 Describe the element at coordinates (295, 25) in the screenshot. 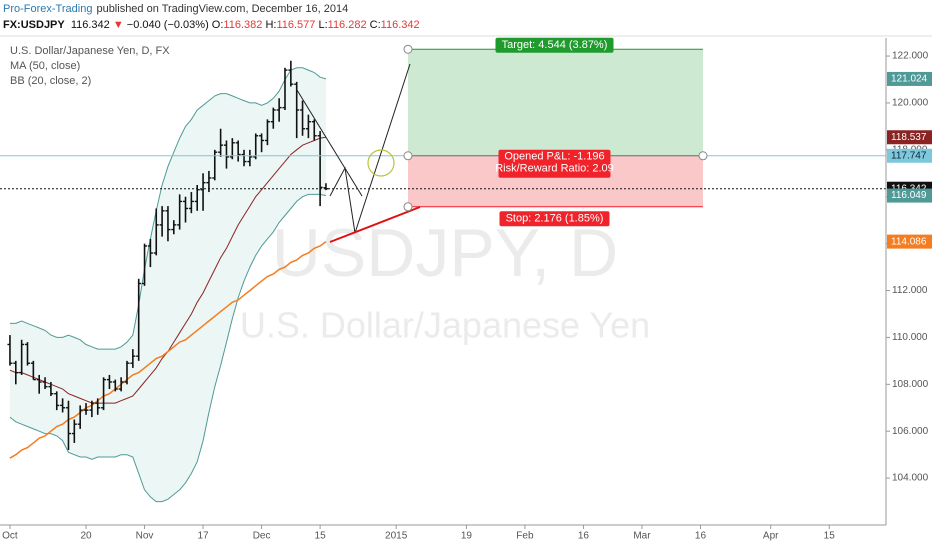

I see `high-value: 116.577` at that location.